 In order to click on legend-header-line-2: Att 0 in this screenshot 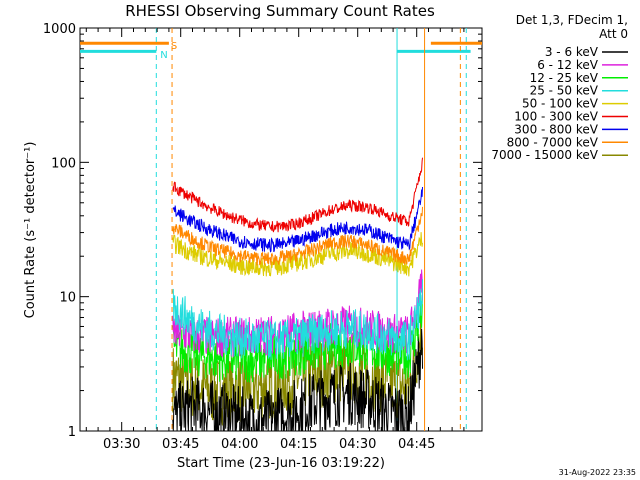, I will do `click(613, 34)`.